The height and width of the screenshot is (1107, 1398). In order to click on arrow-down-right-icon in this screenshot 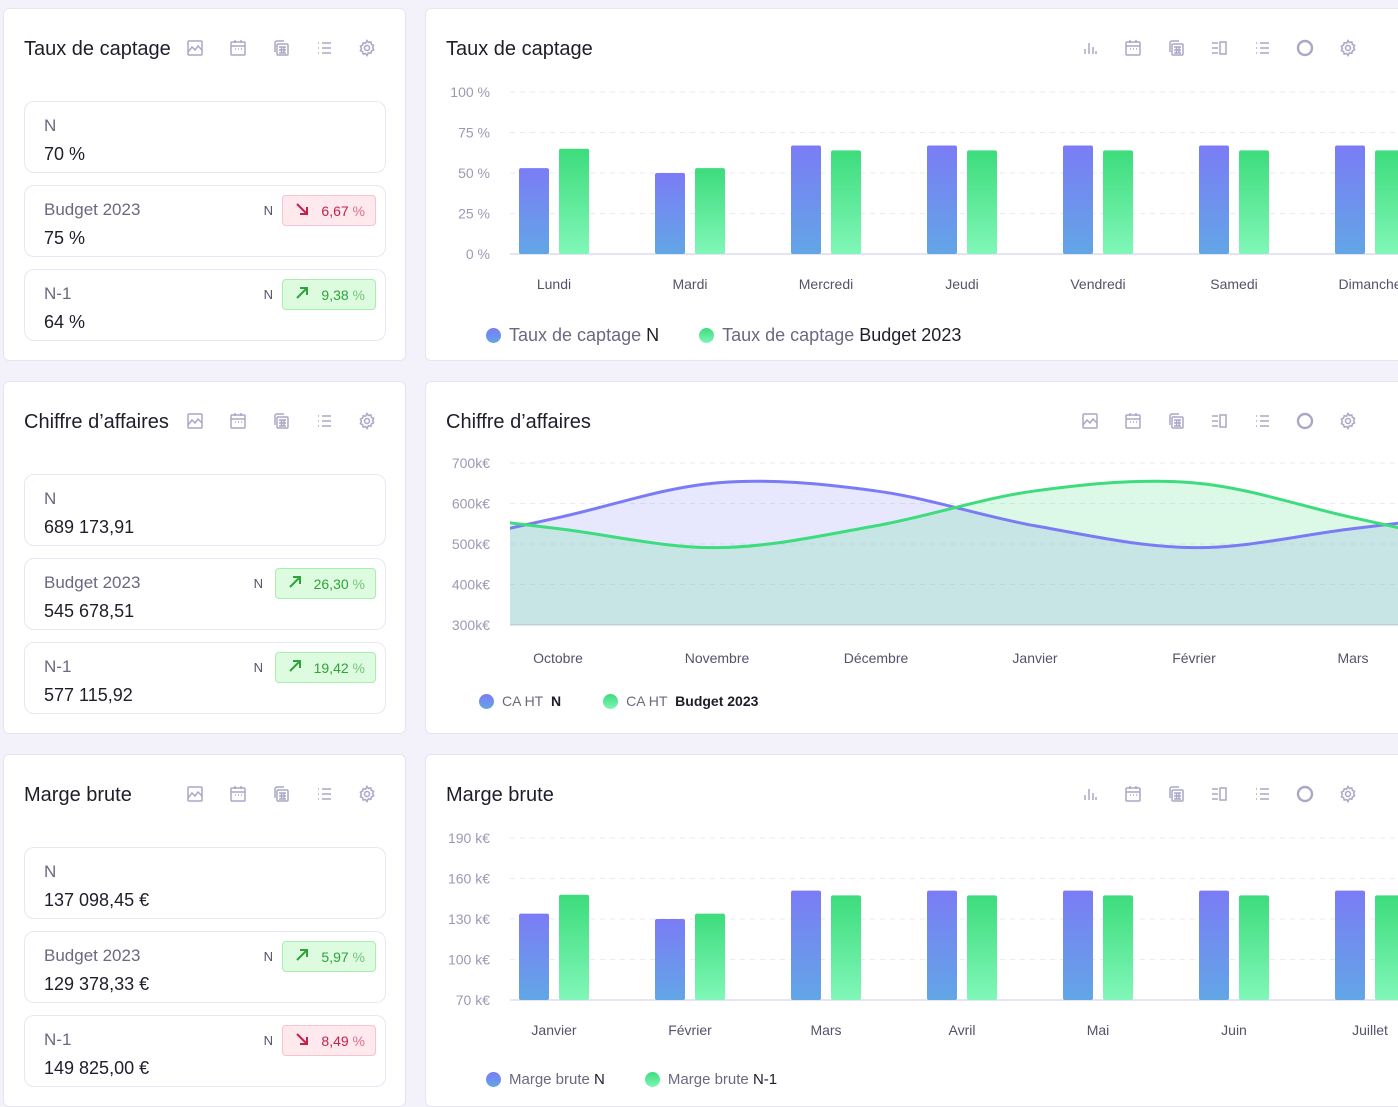, I will do `click(302, 210)`.